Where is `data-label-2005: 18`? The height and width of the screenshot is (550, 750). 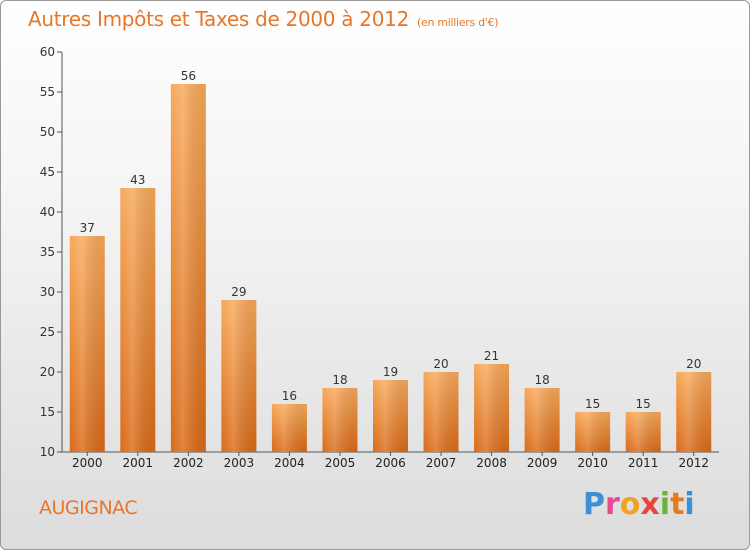 data-label-2005: 18 is located at coordinates (339, 380).